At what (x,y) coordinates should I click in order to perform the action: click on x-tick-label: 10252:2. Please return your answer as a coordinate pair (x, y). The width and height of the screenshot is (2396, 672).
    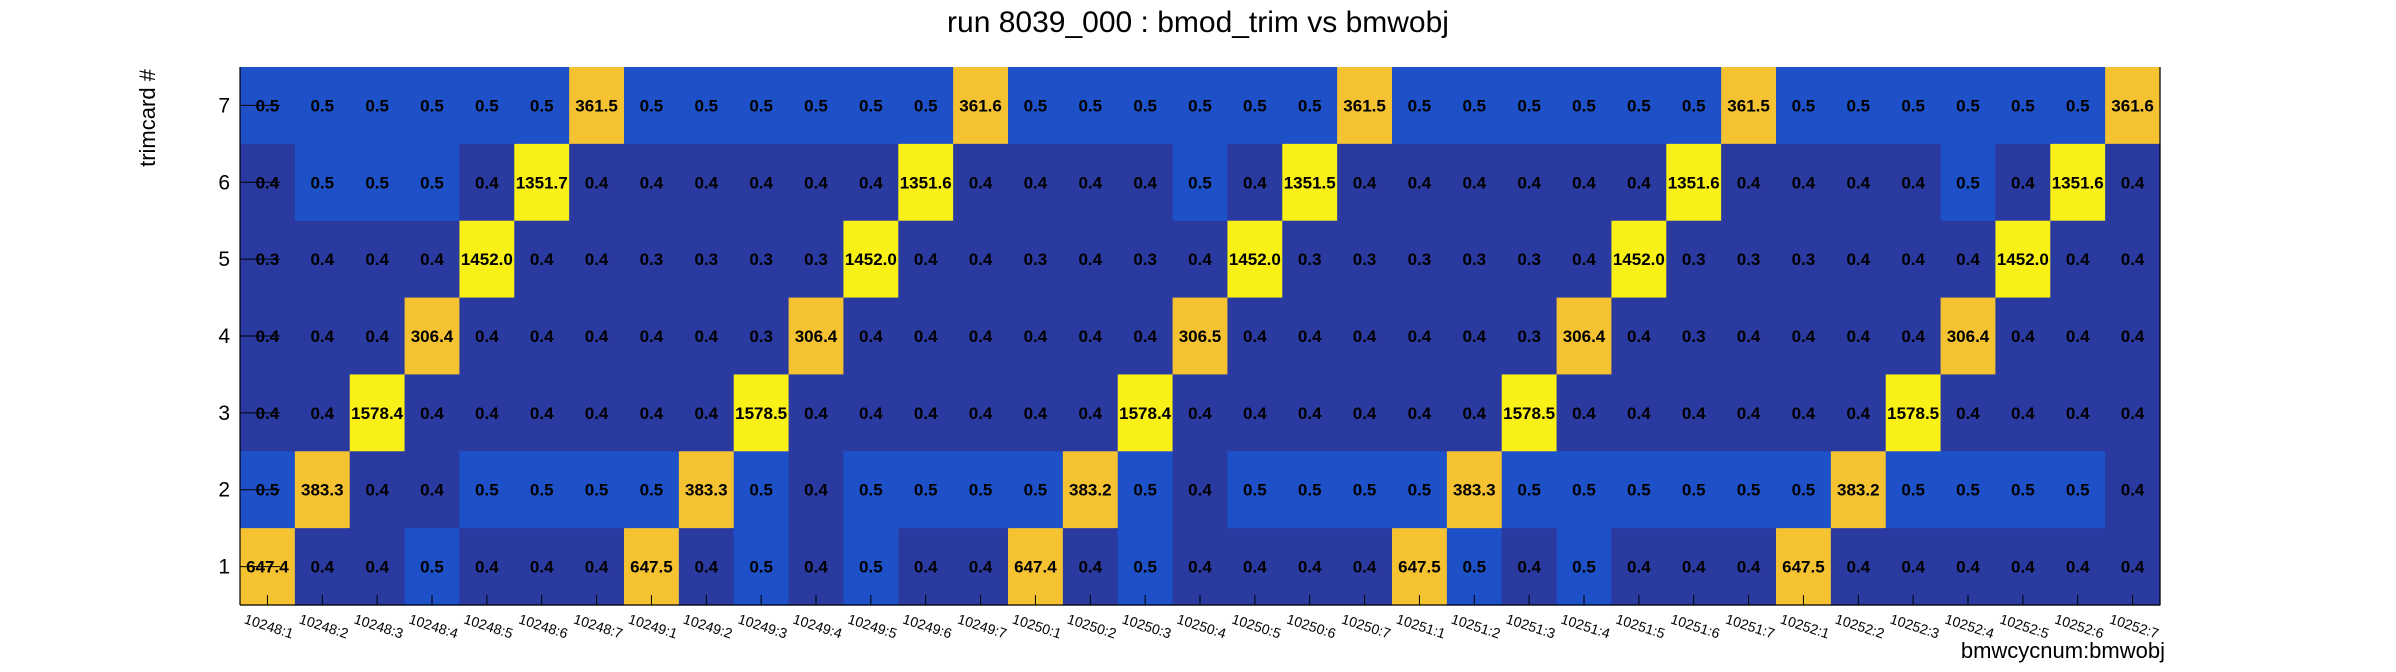
    Looking at the image, I should click on (1859, 626).